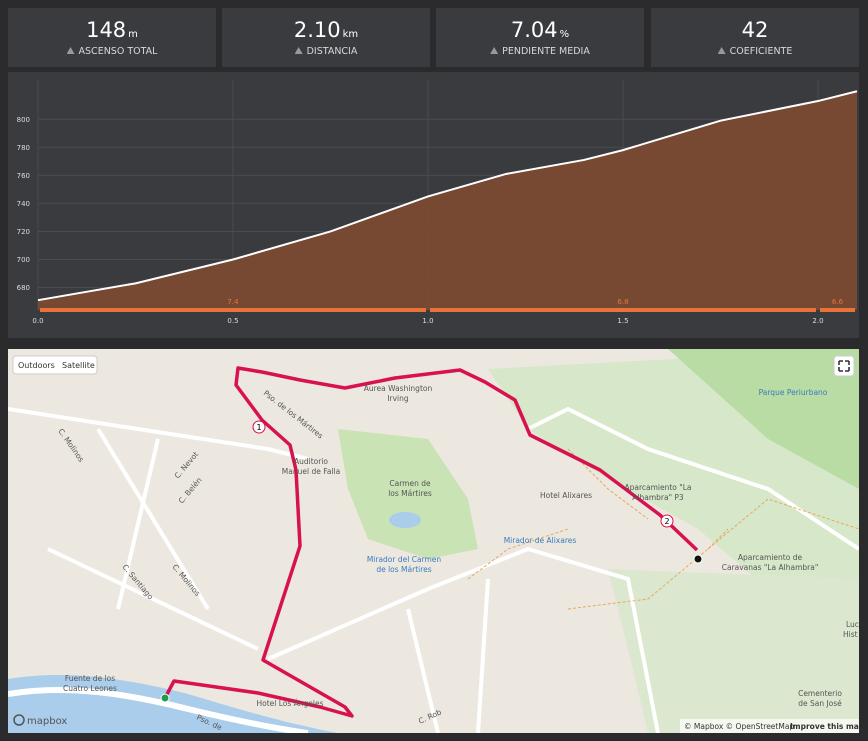 The width and height of the screenshot is (868, 741). I want to click on layer-switch, so click(55, 365).